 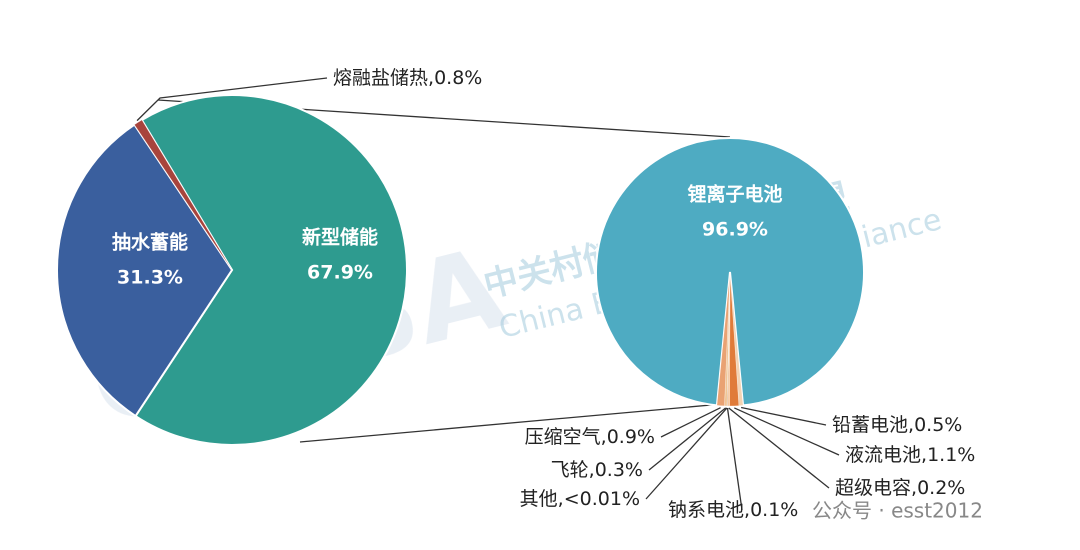 I want to click on slice-value: 0.5%, so click(x=938, y=425).